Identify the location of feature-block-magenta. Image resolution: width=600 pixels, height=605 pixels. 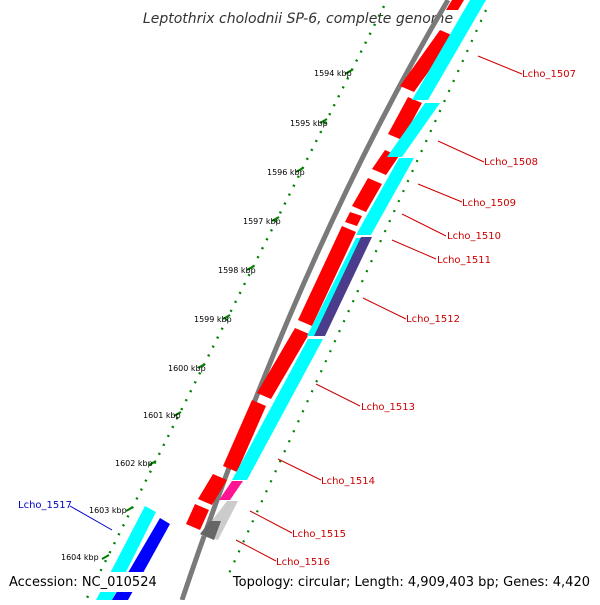
(231, 490).